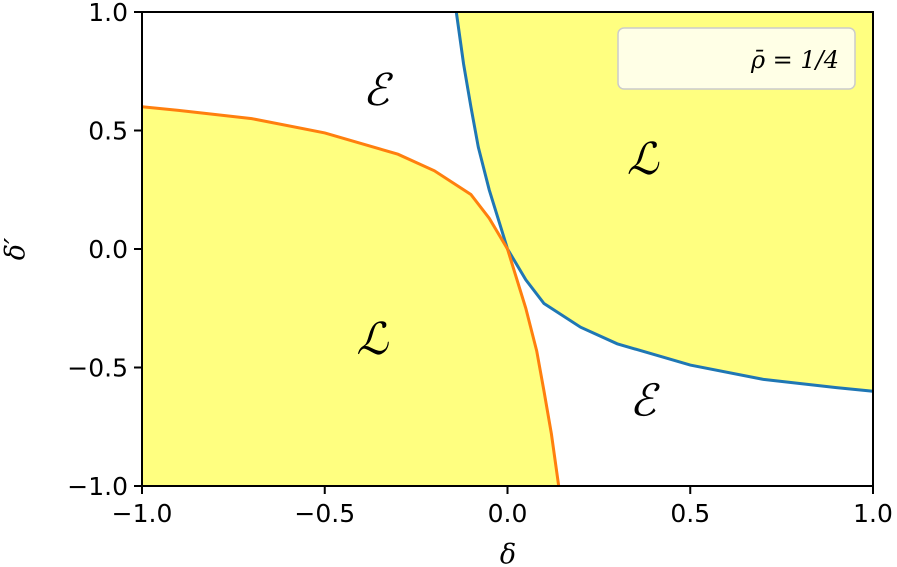 Image resolution: width=897 pixels, height=567 pixels. I want to click on x-tick-label-3: 0.5, so click(690, 513).